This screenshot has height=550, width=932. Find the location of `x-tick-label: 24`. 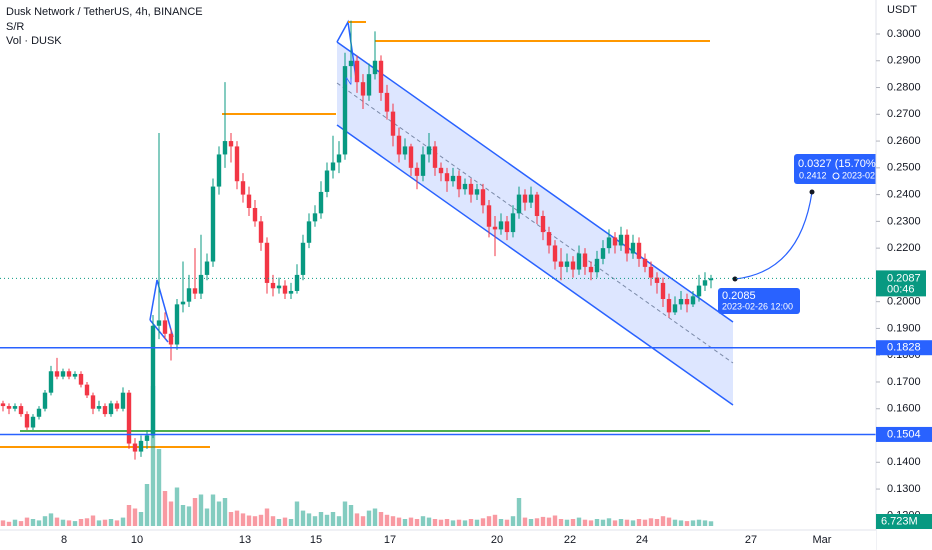

x-tick-label: 24 is located at coordinates (642, 540).